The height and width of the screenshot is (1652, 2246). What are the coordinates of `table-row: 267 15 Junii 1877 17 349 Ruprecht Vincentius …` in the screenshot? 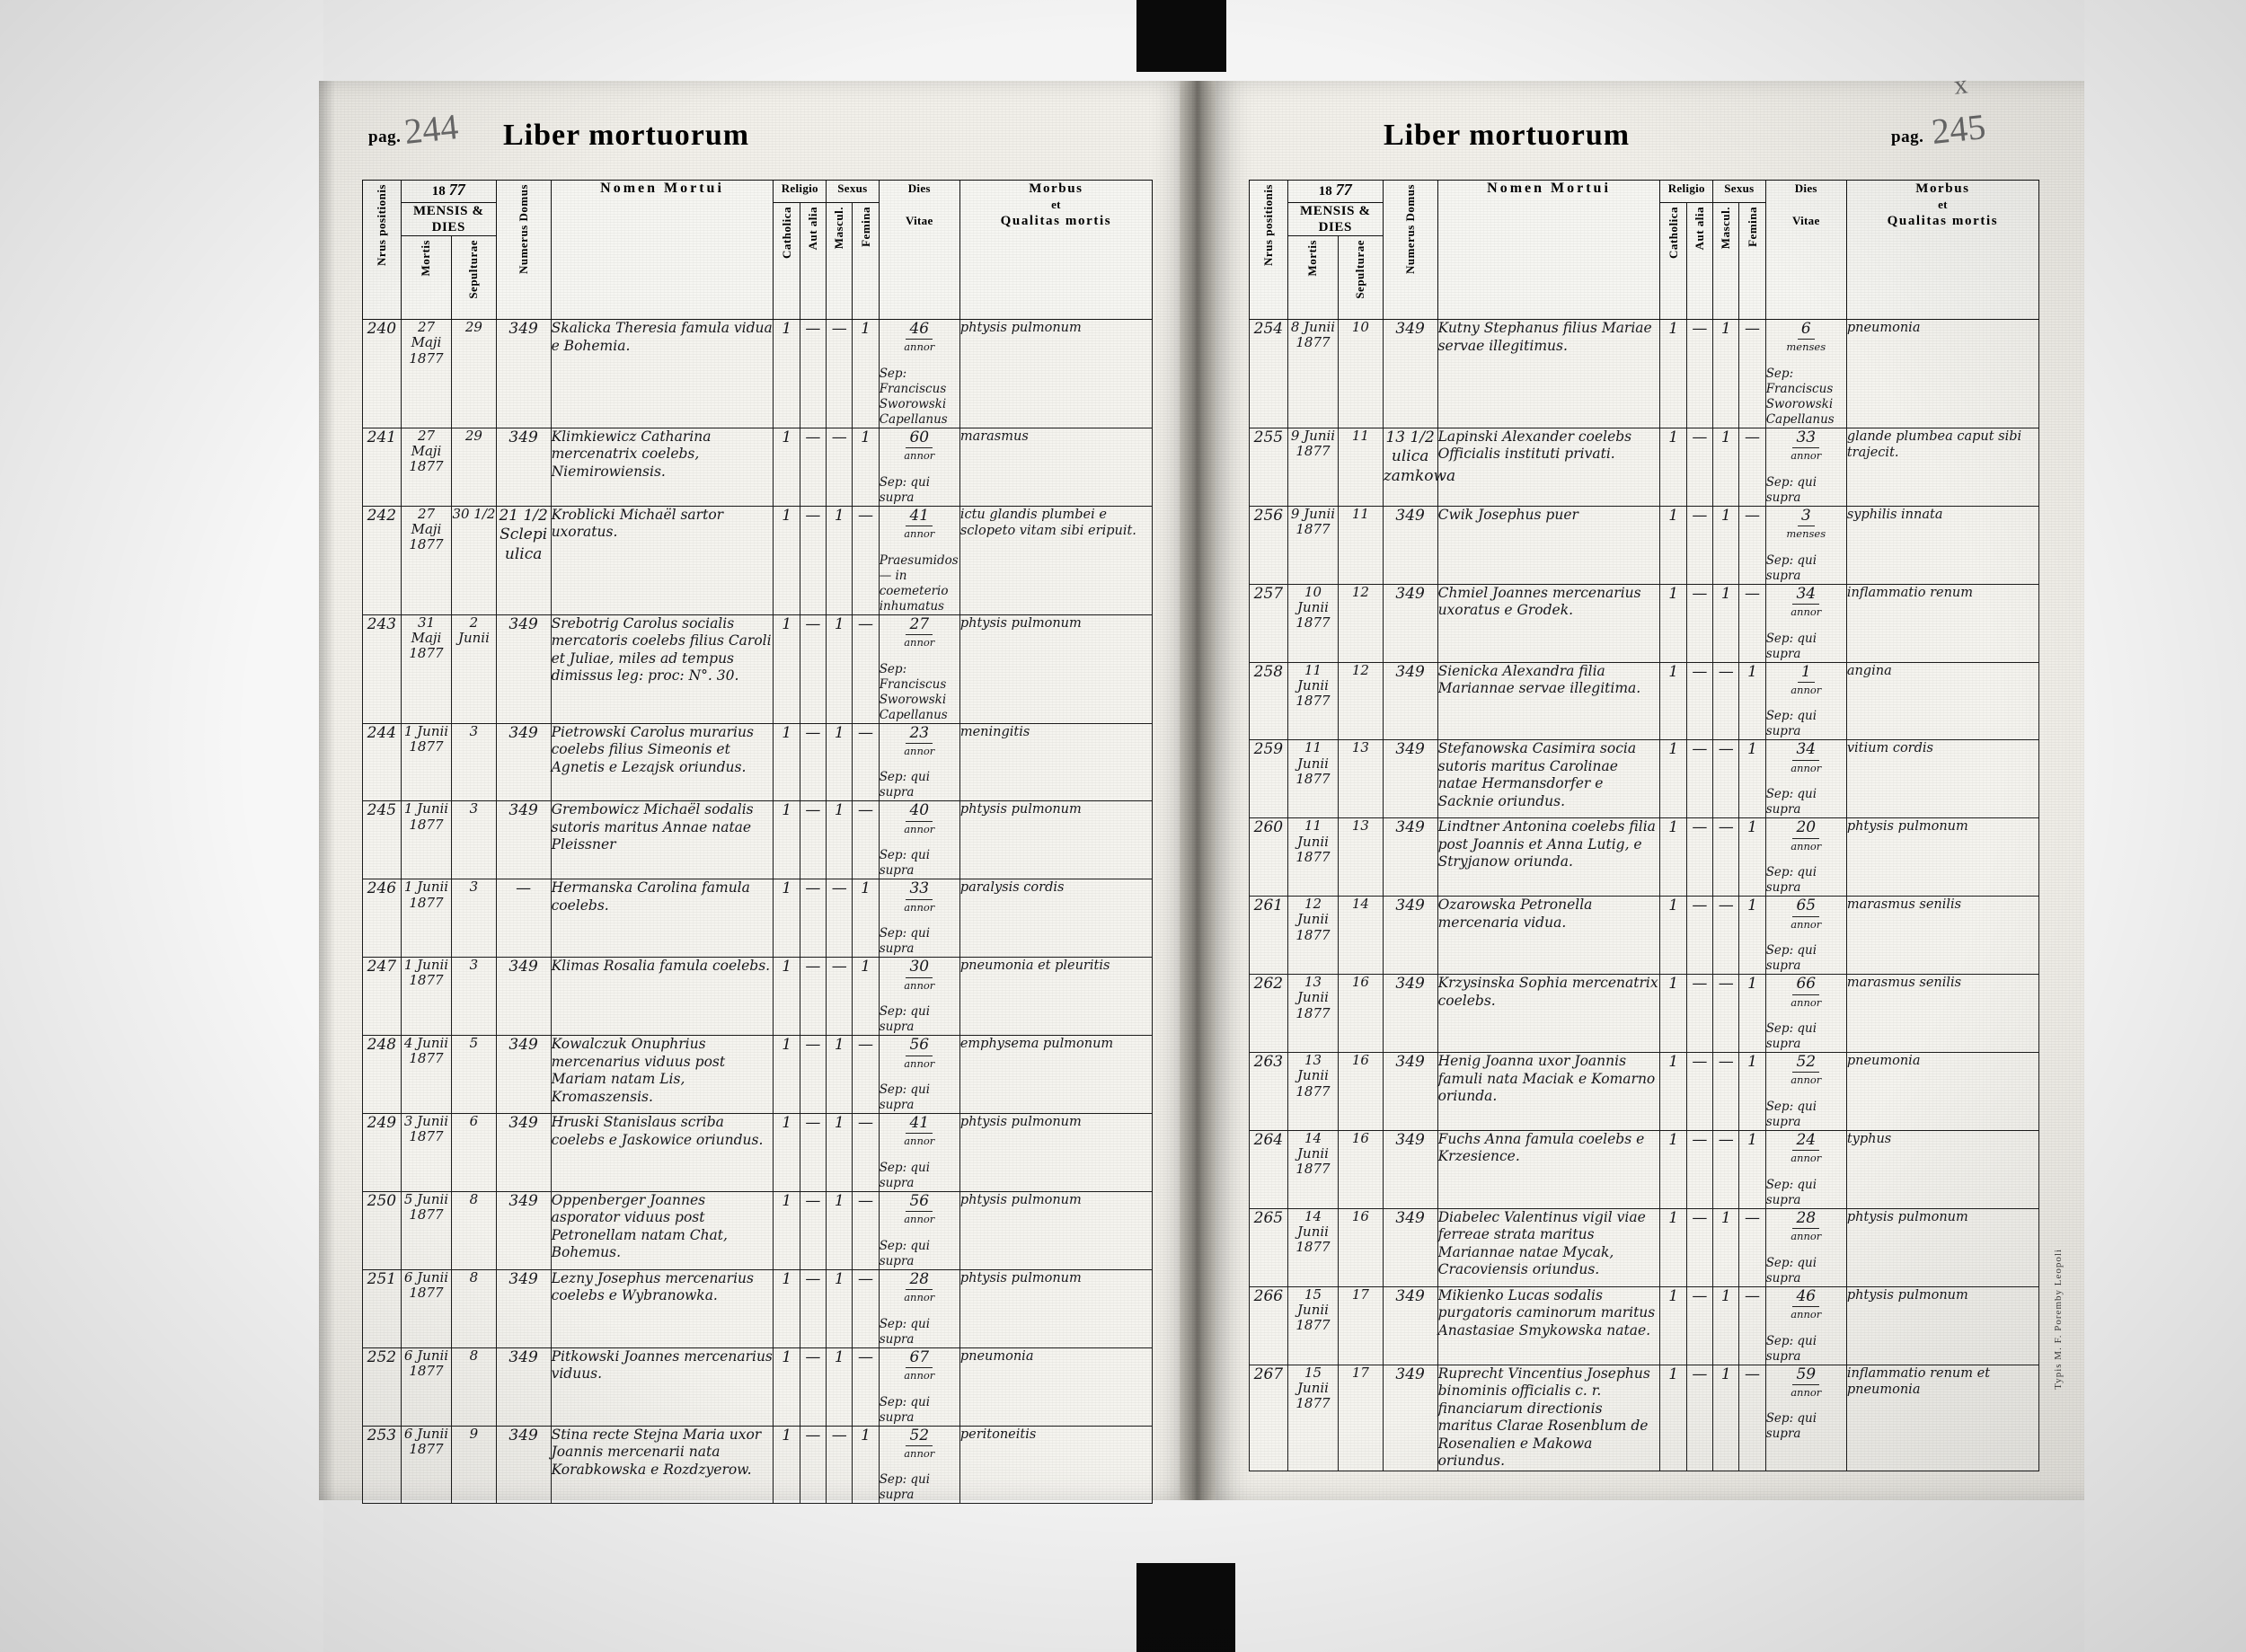 It's located at (1644, 1417).